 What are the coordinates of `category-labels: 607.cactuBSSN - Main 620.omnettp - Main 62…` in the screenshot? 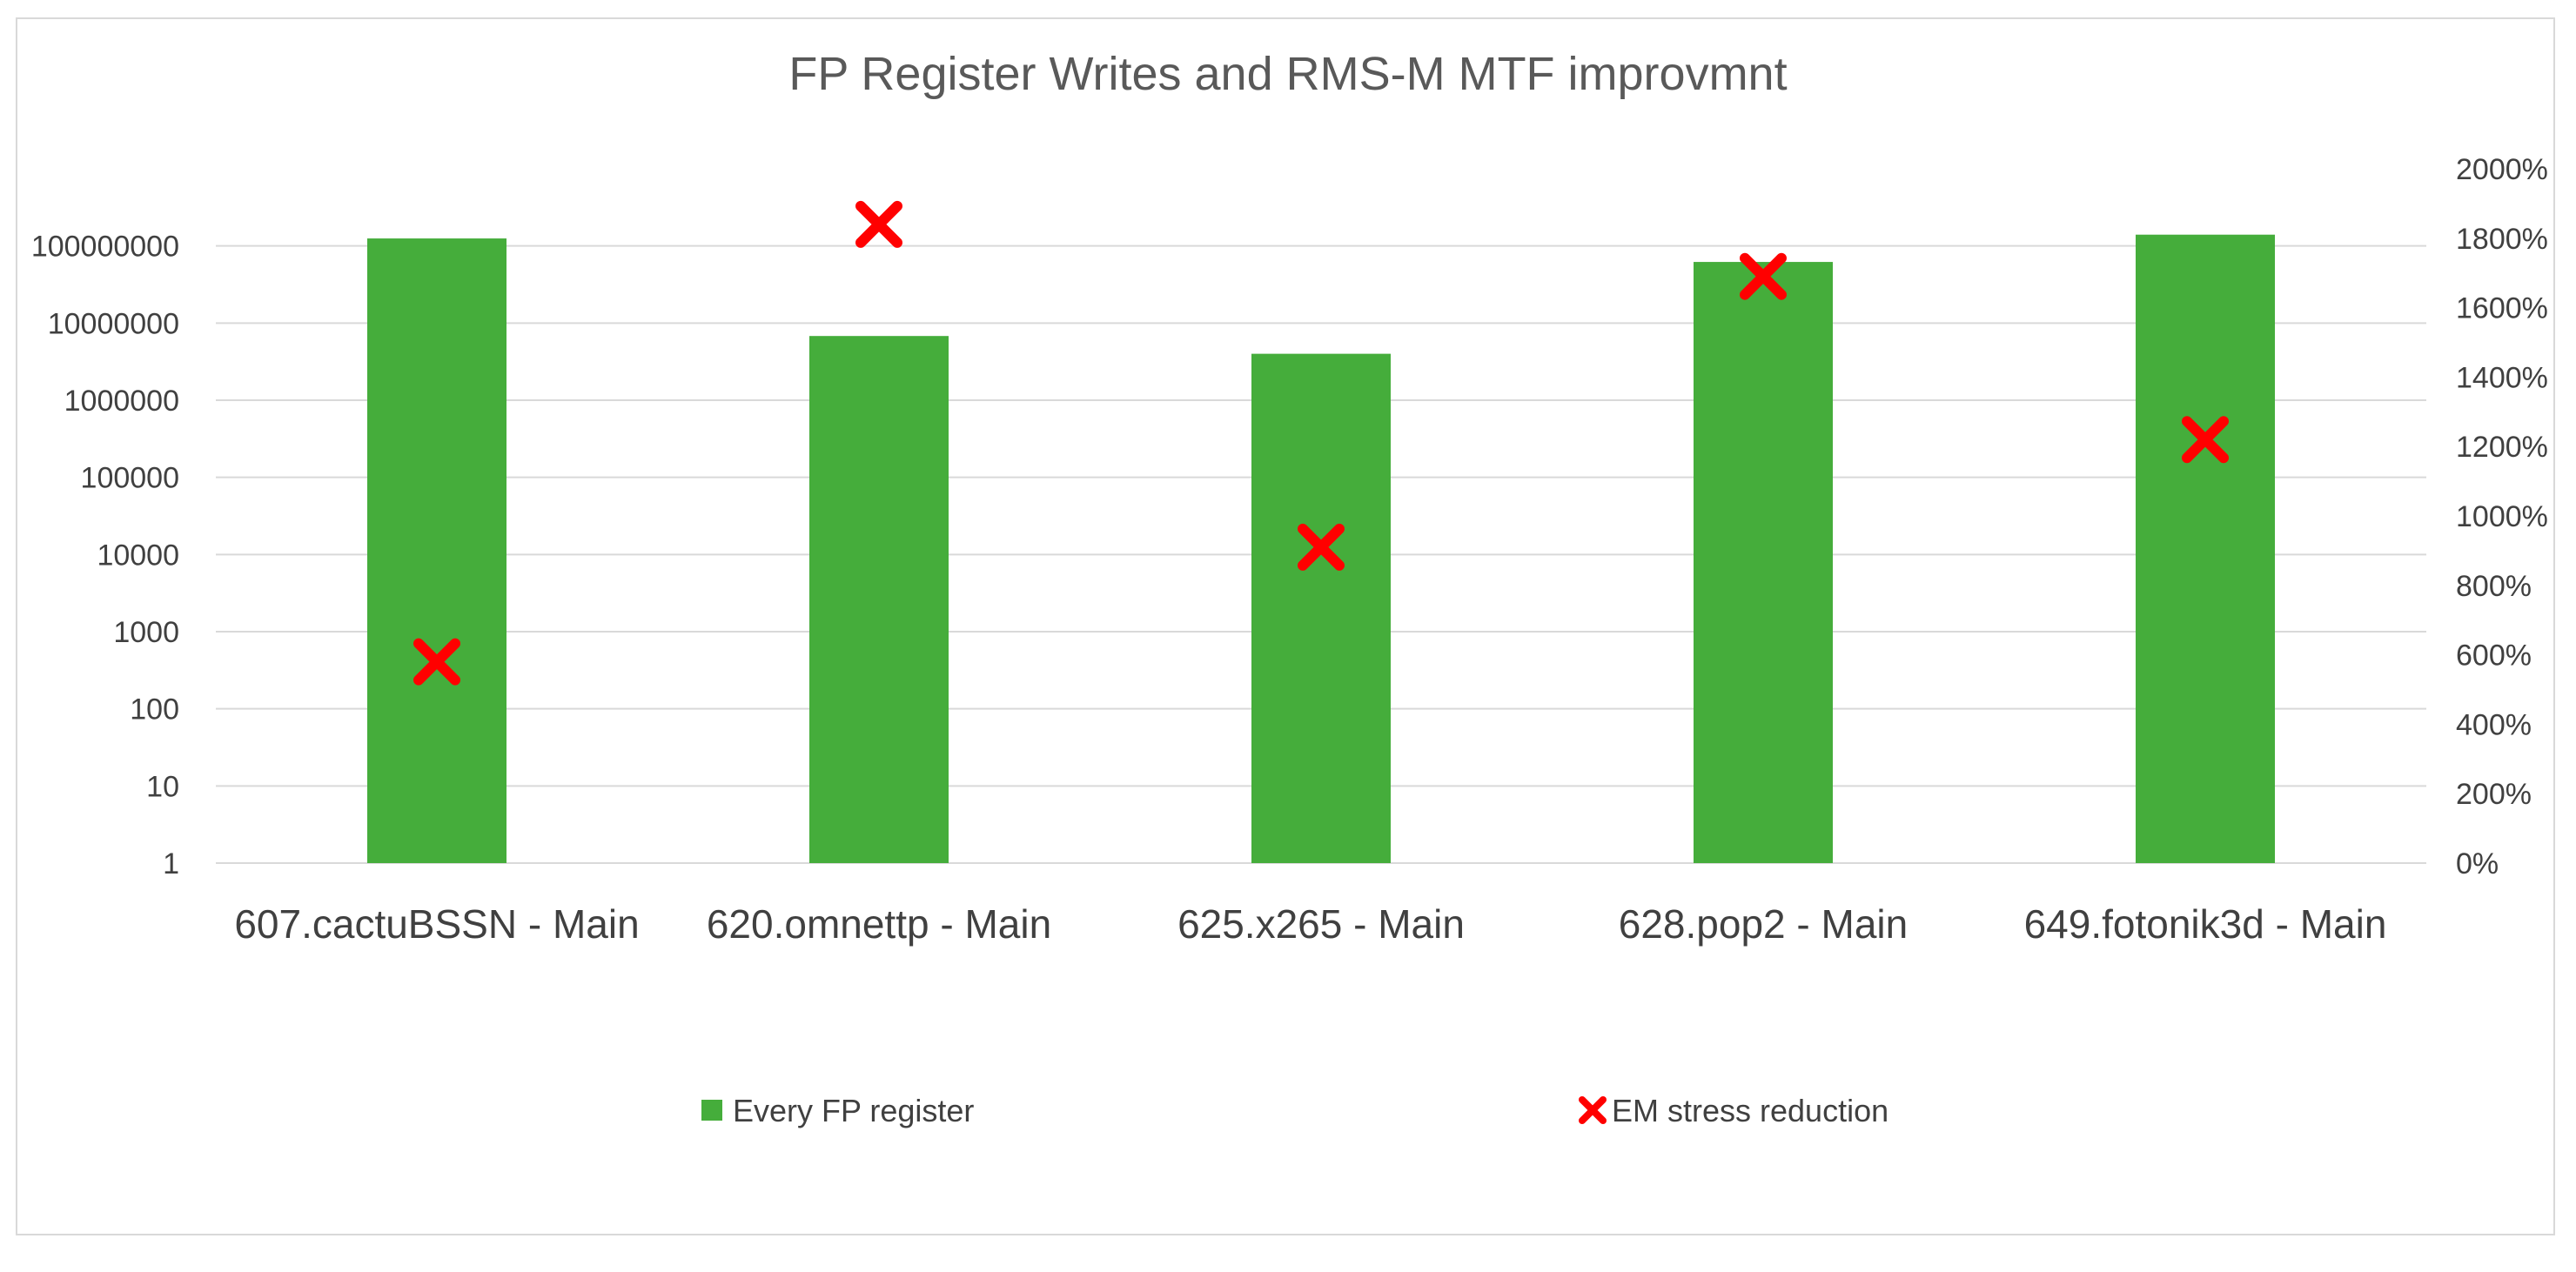 It's located at (1310, 924).